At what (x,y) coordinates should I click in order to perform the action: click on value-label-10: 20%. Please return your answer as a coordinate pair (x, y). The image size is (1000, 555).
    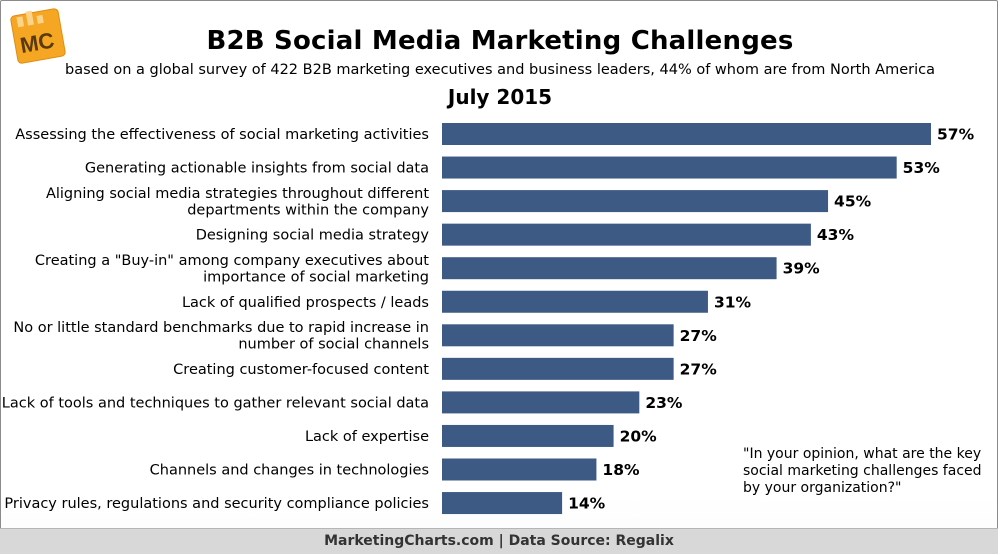
    Looking at the image, I should click on (639, 436).